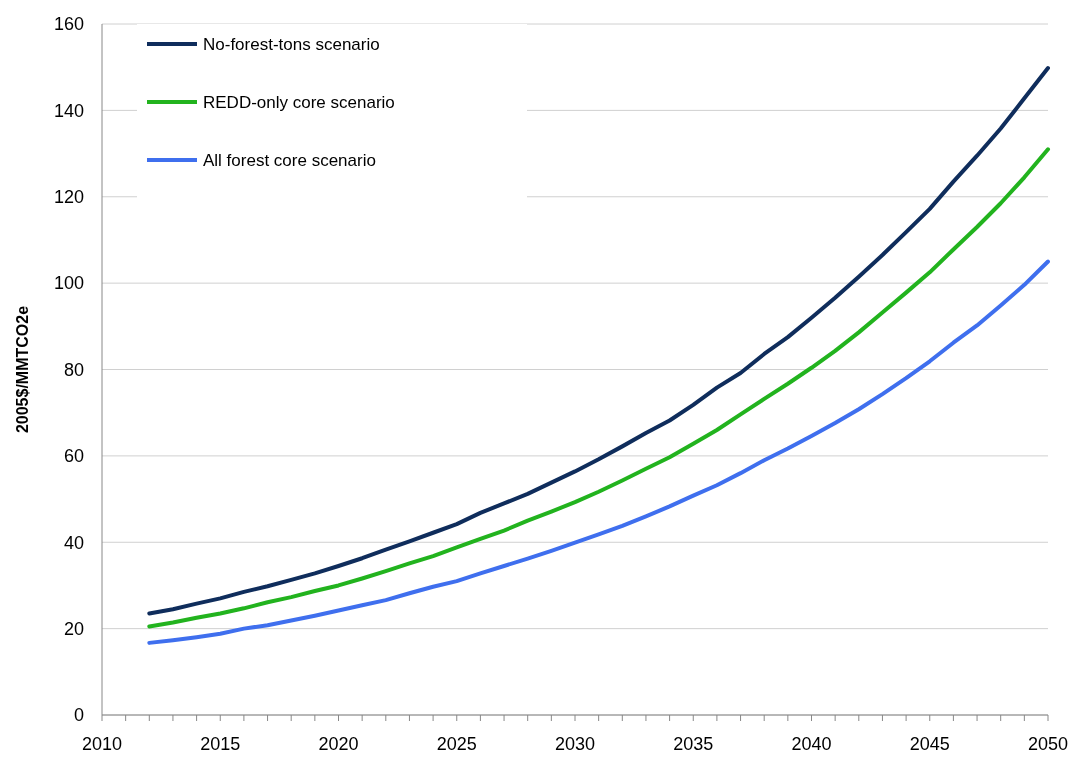 This screenshot has height=759, width=1076. What do you see at coordinates (811, 744) in the screenshot?
I see `x-tick-label: 2040` at bounding box center [811, 744].